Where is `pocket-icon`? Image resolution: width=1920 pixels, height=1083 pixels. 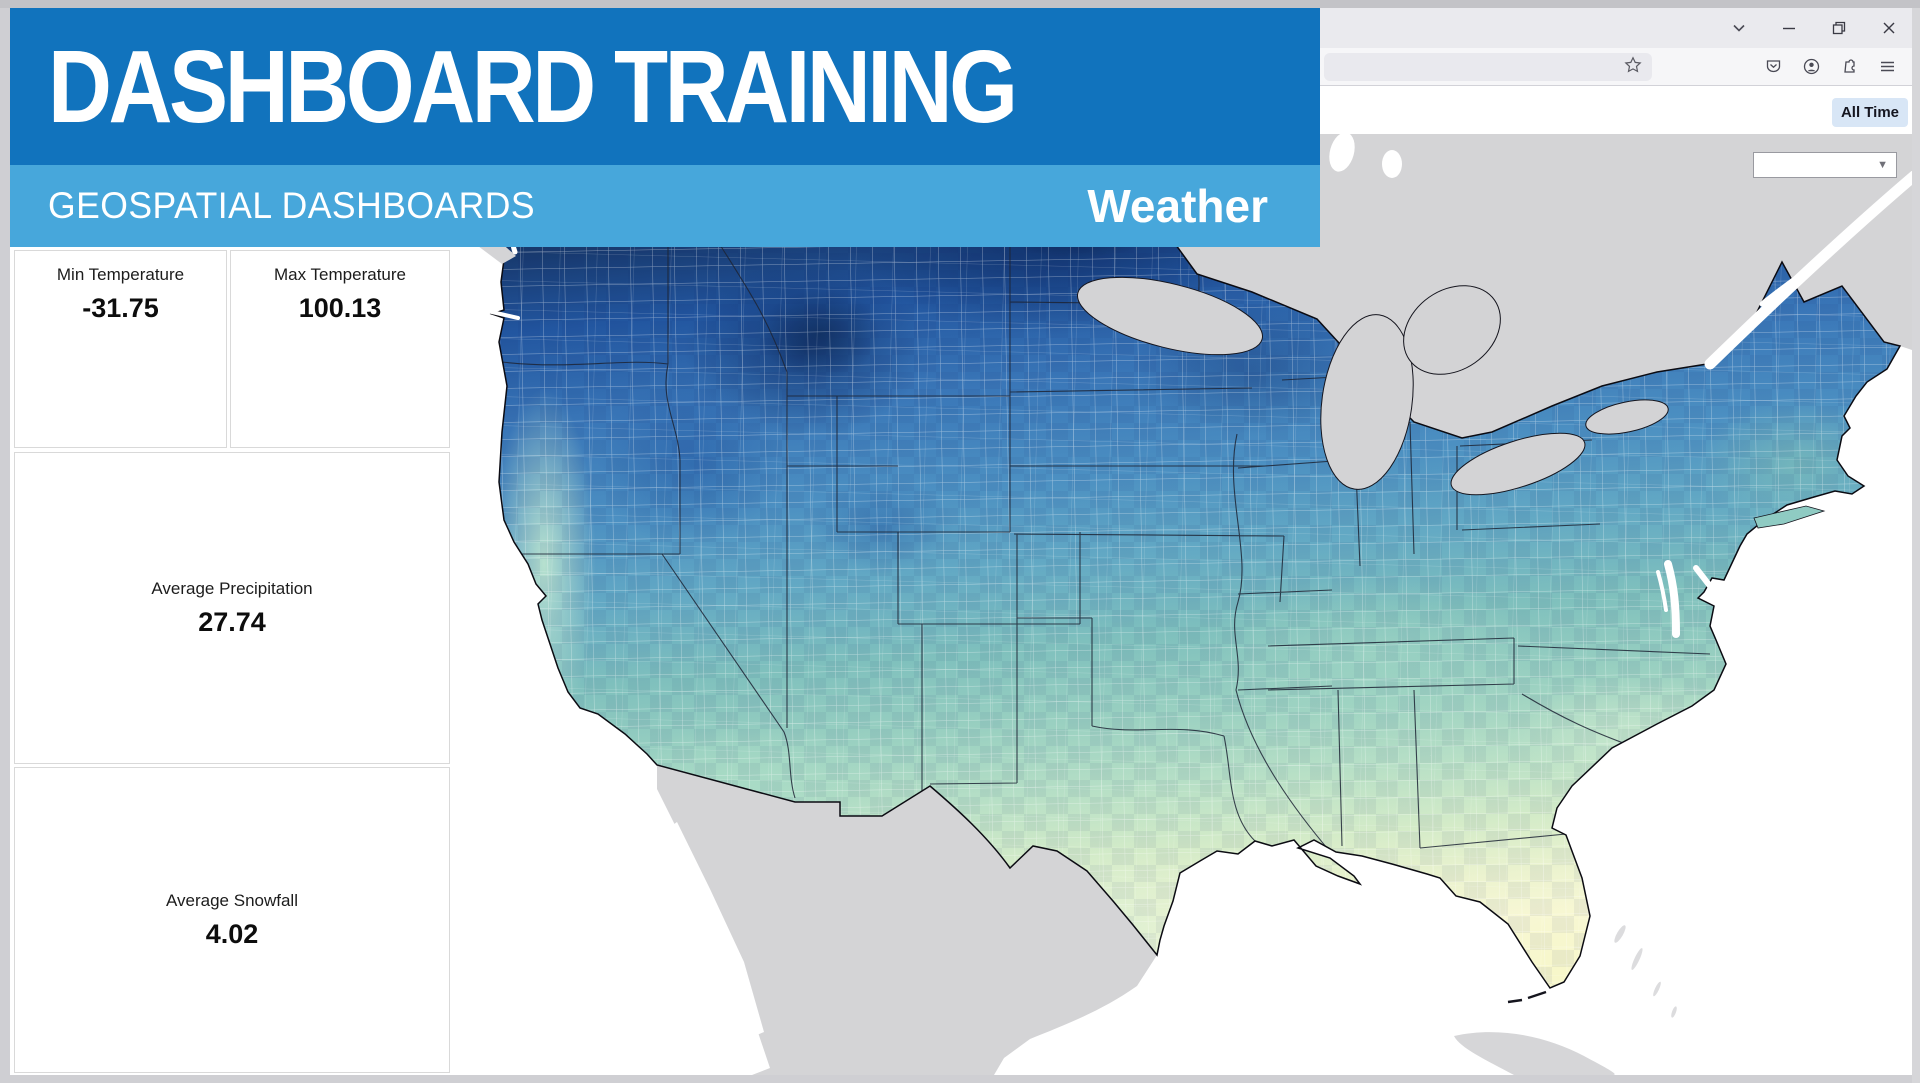 pocket-icon is located at coordinates (1773, 67).